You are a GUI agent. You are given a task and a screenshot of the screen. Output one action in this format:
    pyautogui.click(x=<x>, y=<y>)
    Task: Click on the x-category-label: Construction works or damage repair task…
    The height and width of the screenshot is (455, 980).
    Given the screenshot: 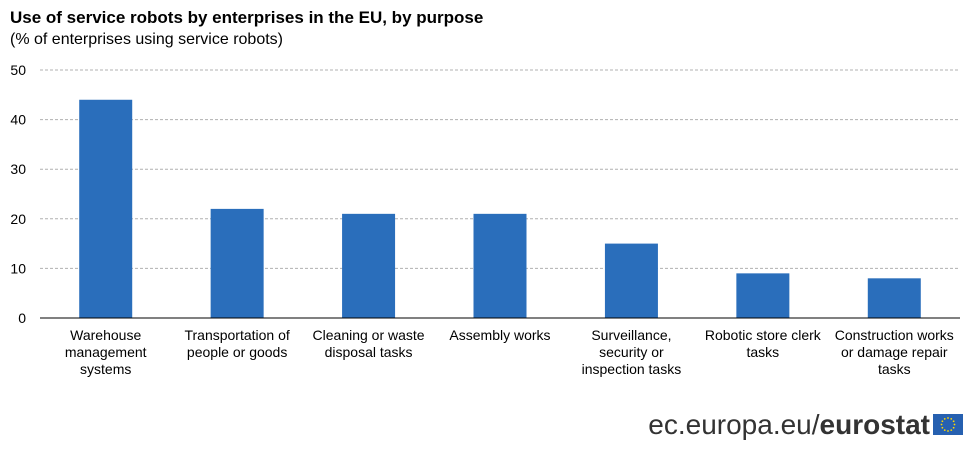 What is the action you would take?
    pyautogui.click(x=894, y=352)
    